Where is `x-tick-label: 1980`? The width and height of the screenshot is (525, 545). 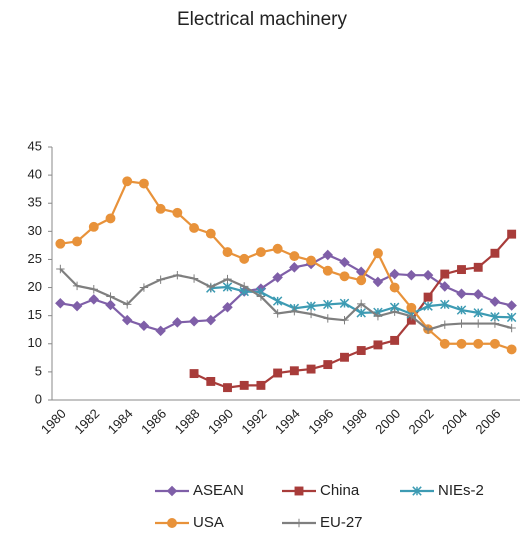 x-tick-label: 1980 is located at coordinates (53, 421).